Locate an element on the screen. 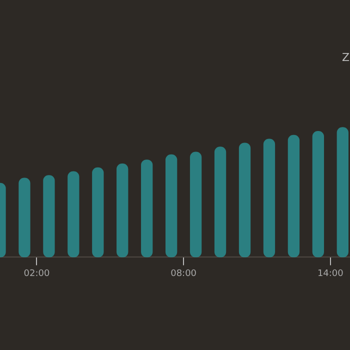 Image resolution: width=350 pixels, height=350 pixels. text: Z is located at coordinates (346, 57).